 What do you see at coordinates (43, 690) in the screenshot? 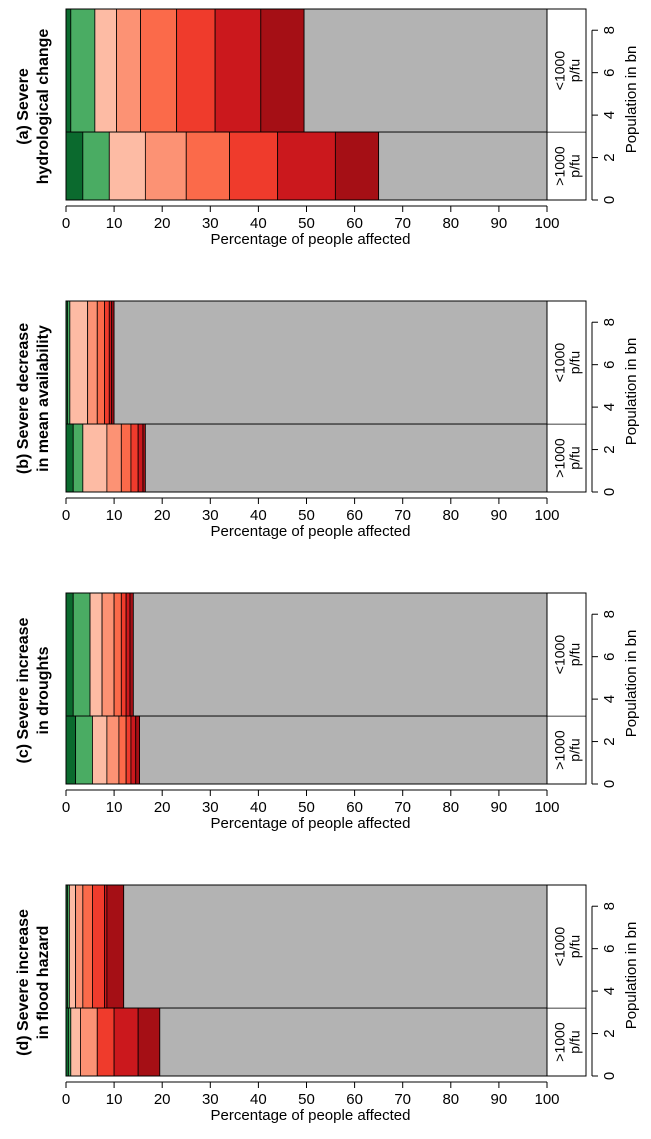
I see `panel-title-line: in droughts` at bounding box center [43, 690].